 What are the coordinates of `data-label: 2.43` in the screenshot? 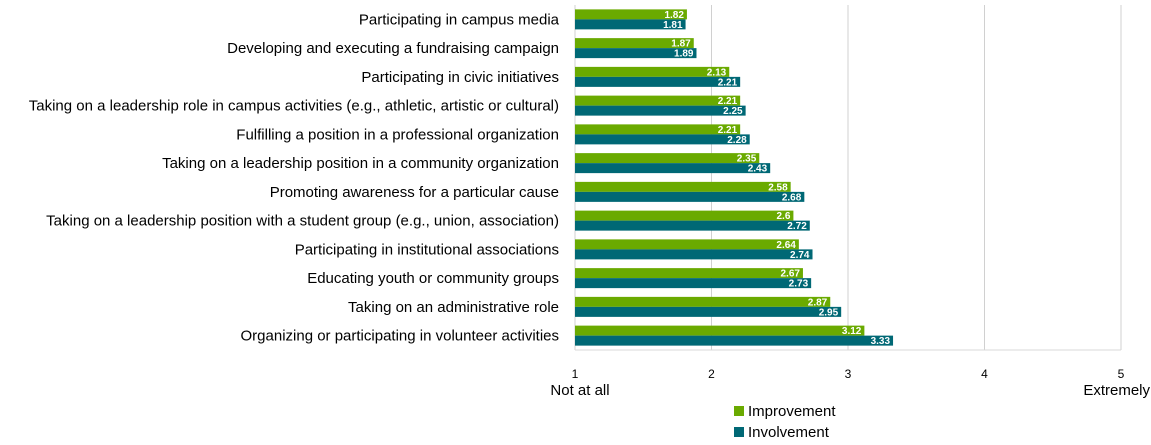 It's located at (758, 169).